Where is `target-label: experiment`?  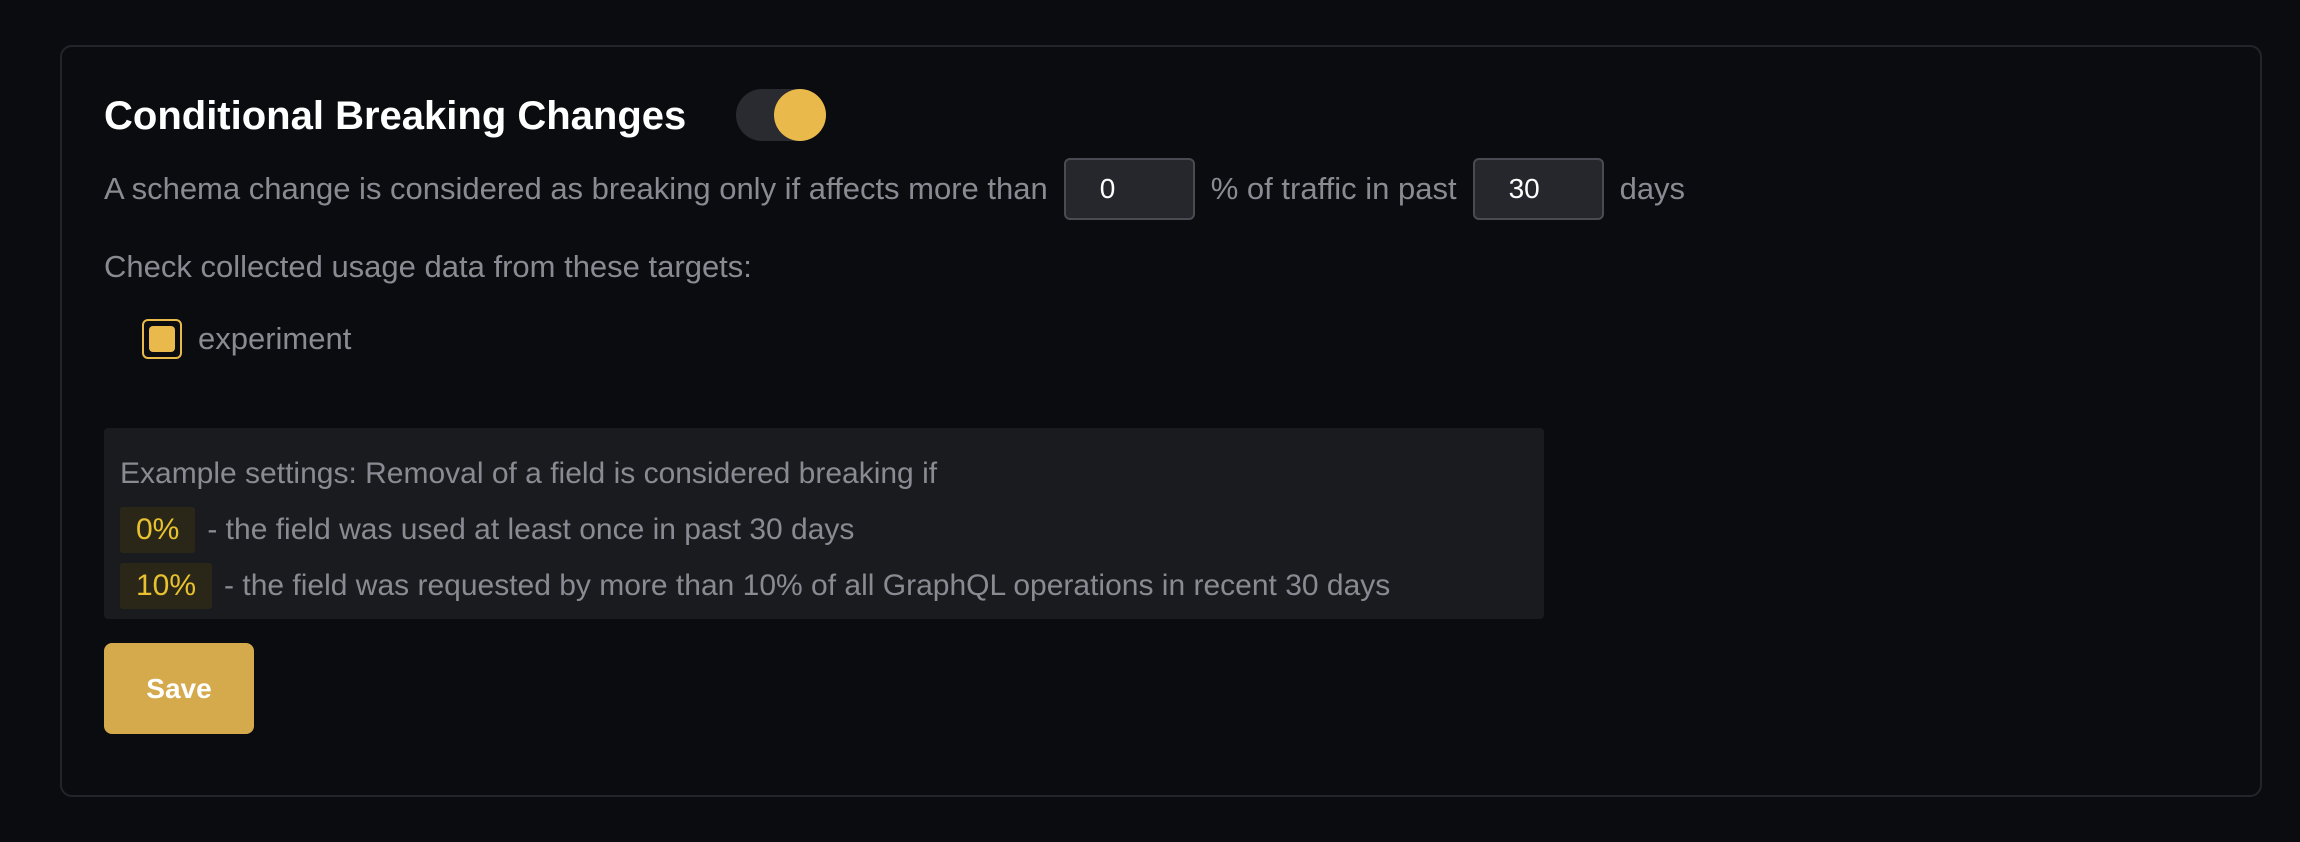 target-label: experiment is located at coordinates (275, 338).